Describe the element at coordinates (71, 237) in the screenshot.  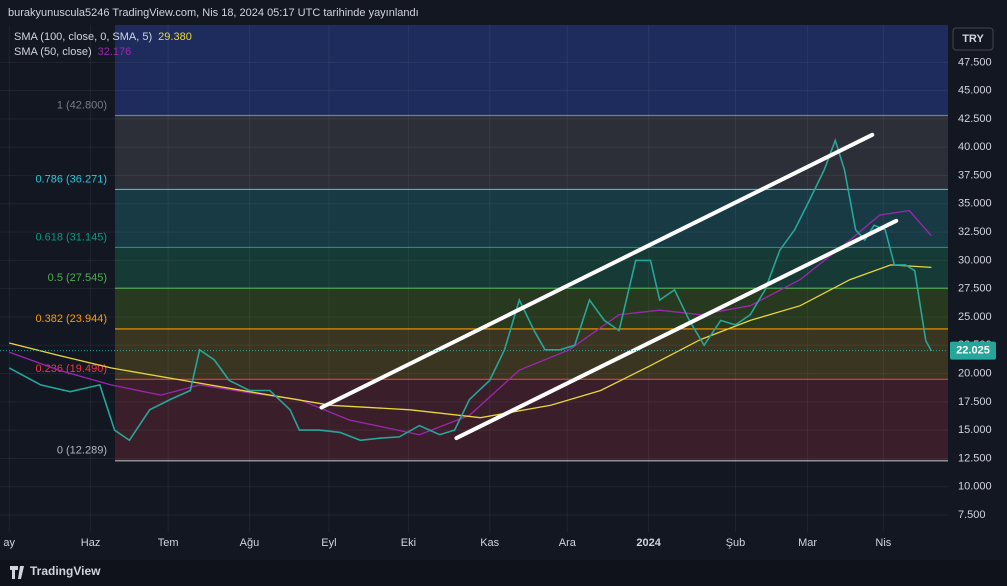
I see `fib-label: 0.618 (31.145)` at that location.